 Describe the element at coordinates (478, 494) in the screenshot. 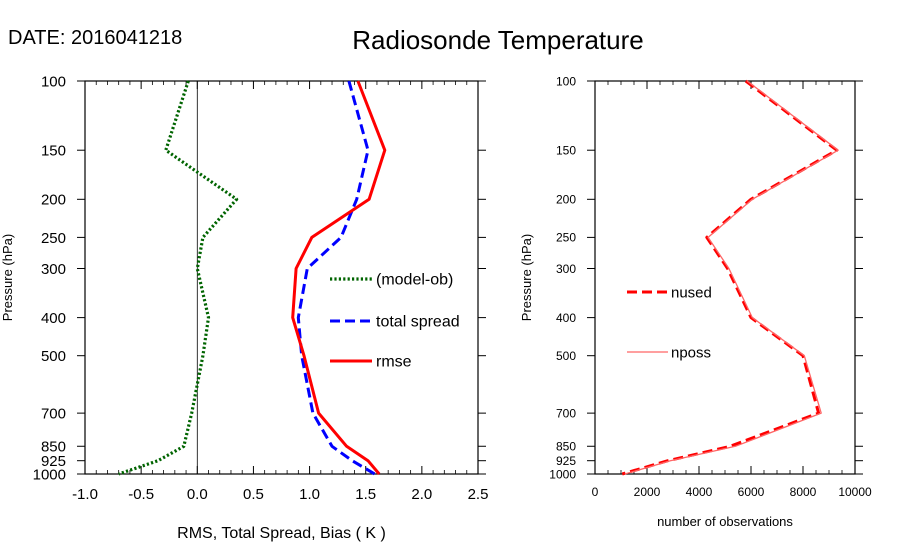

I see `left-x-tick-label: 2.5` at that location.